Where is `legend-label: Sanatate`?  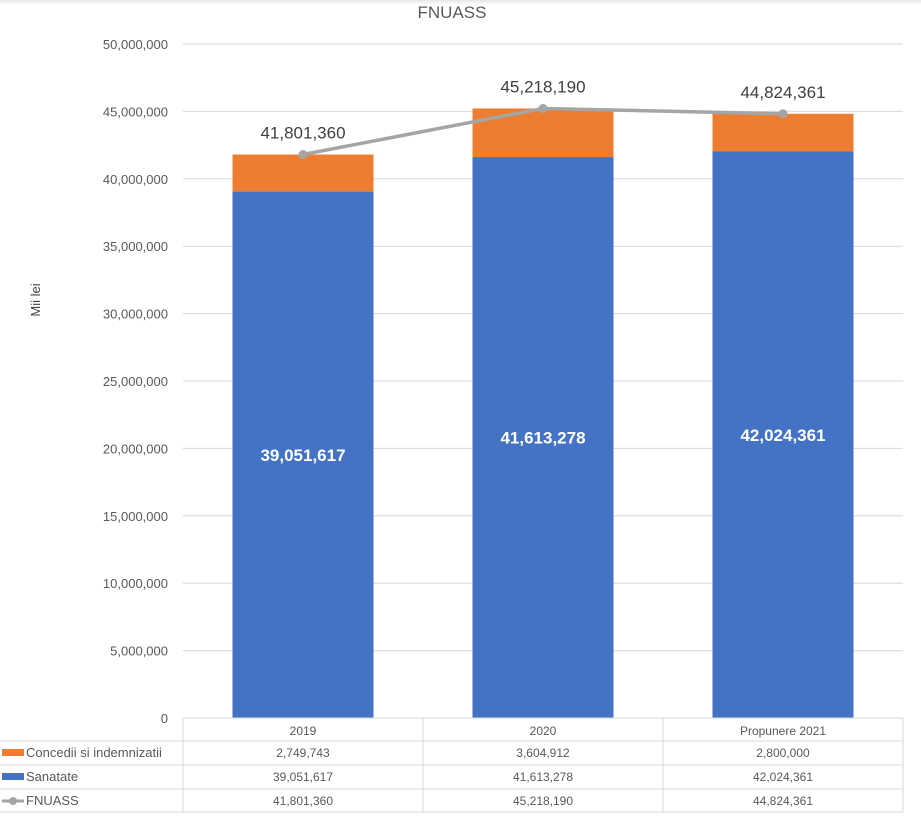 legend-label: Sanatate is located at coordinates (52, 776).